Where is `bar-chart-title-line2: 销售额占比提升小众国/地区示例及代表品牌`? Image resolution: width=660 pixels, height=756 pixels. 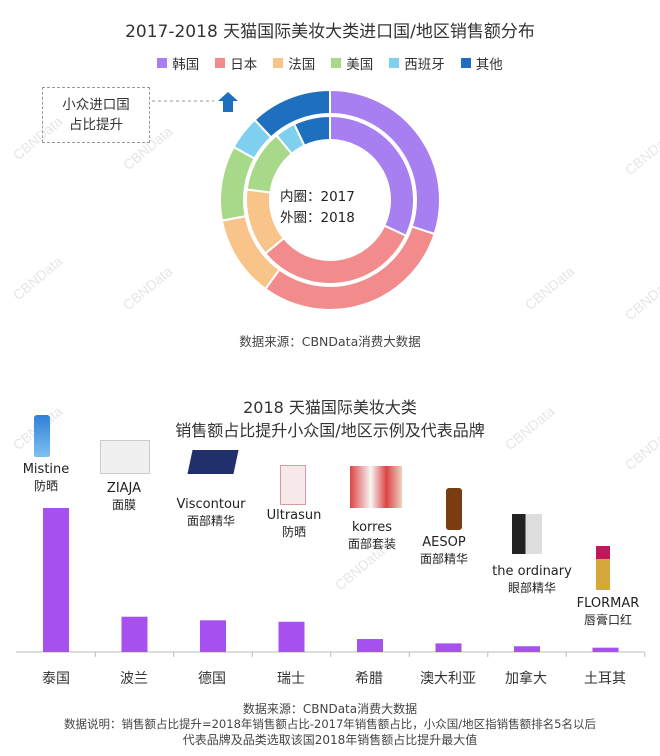 bar-chart-title-line2: 销售额占比提升小众国/地区示例及代表品牌 is located at coordinates (330, 430).